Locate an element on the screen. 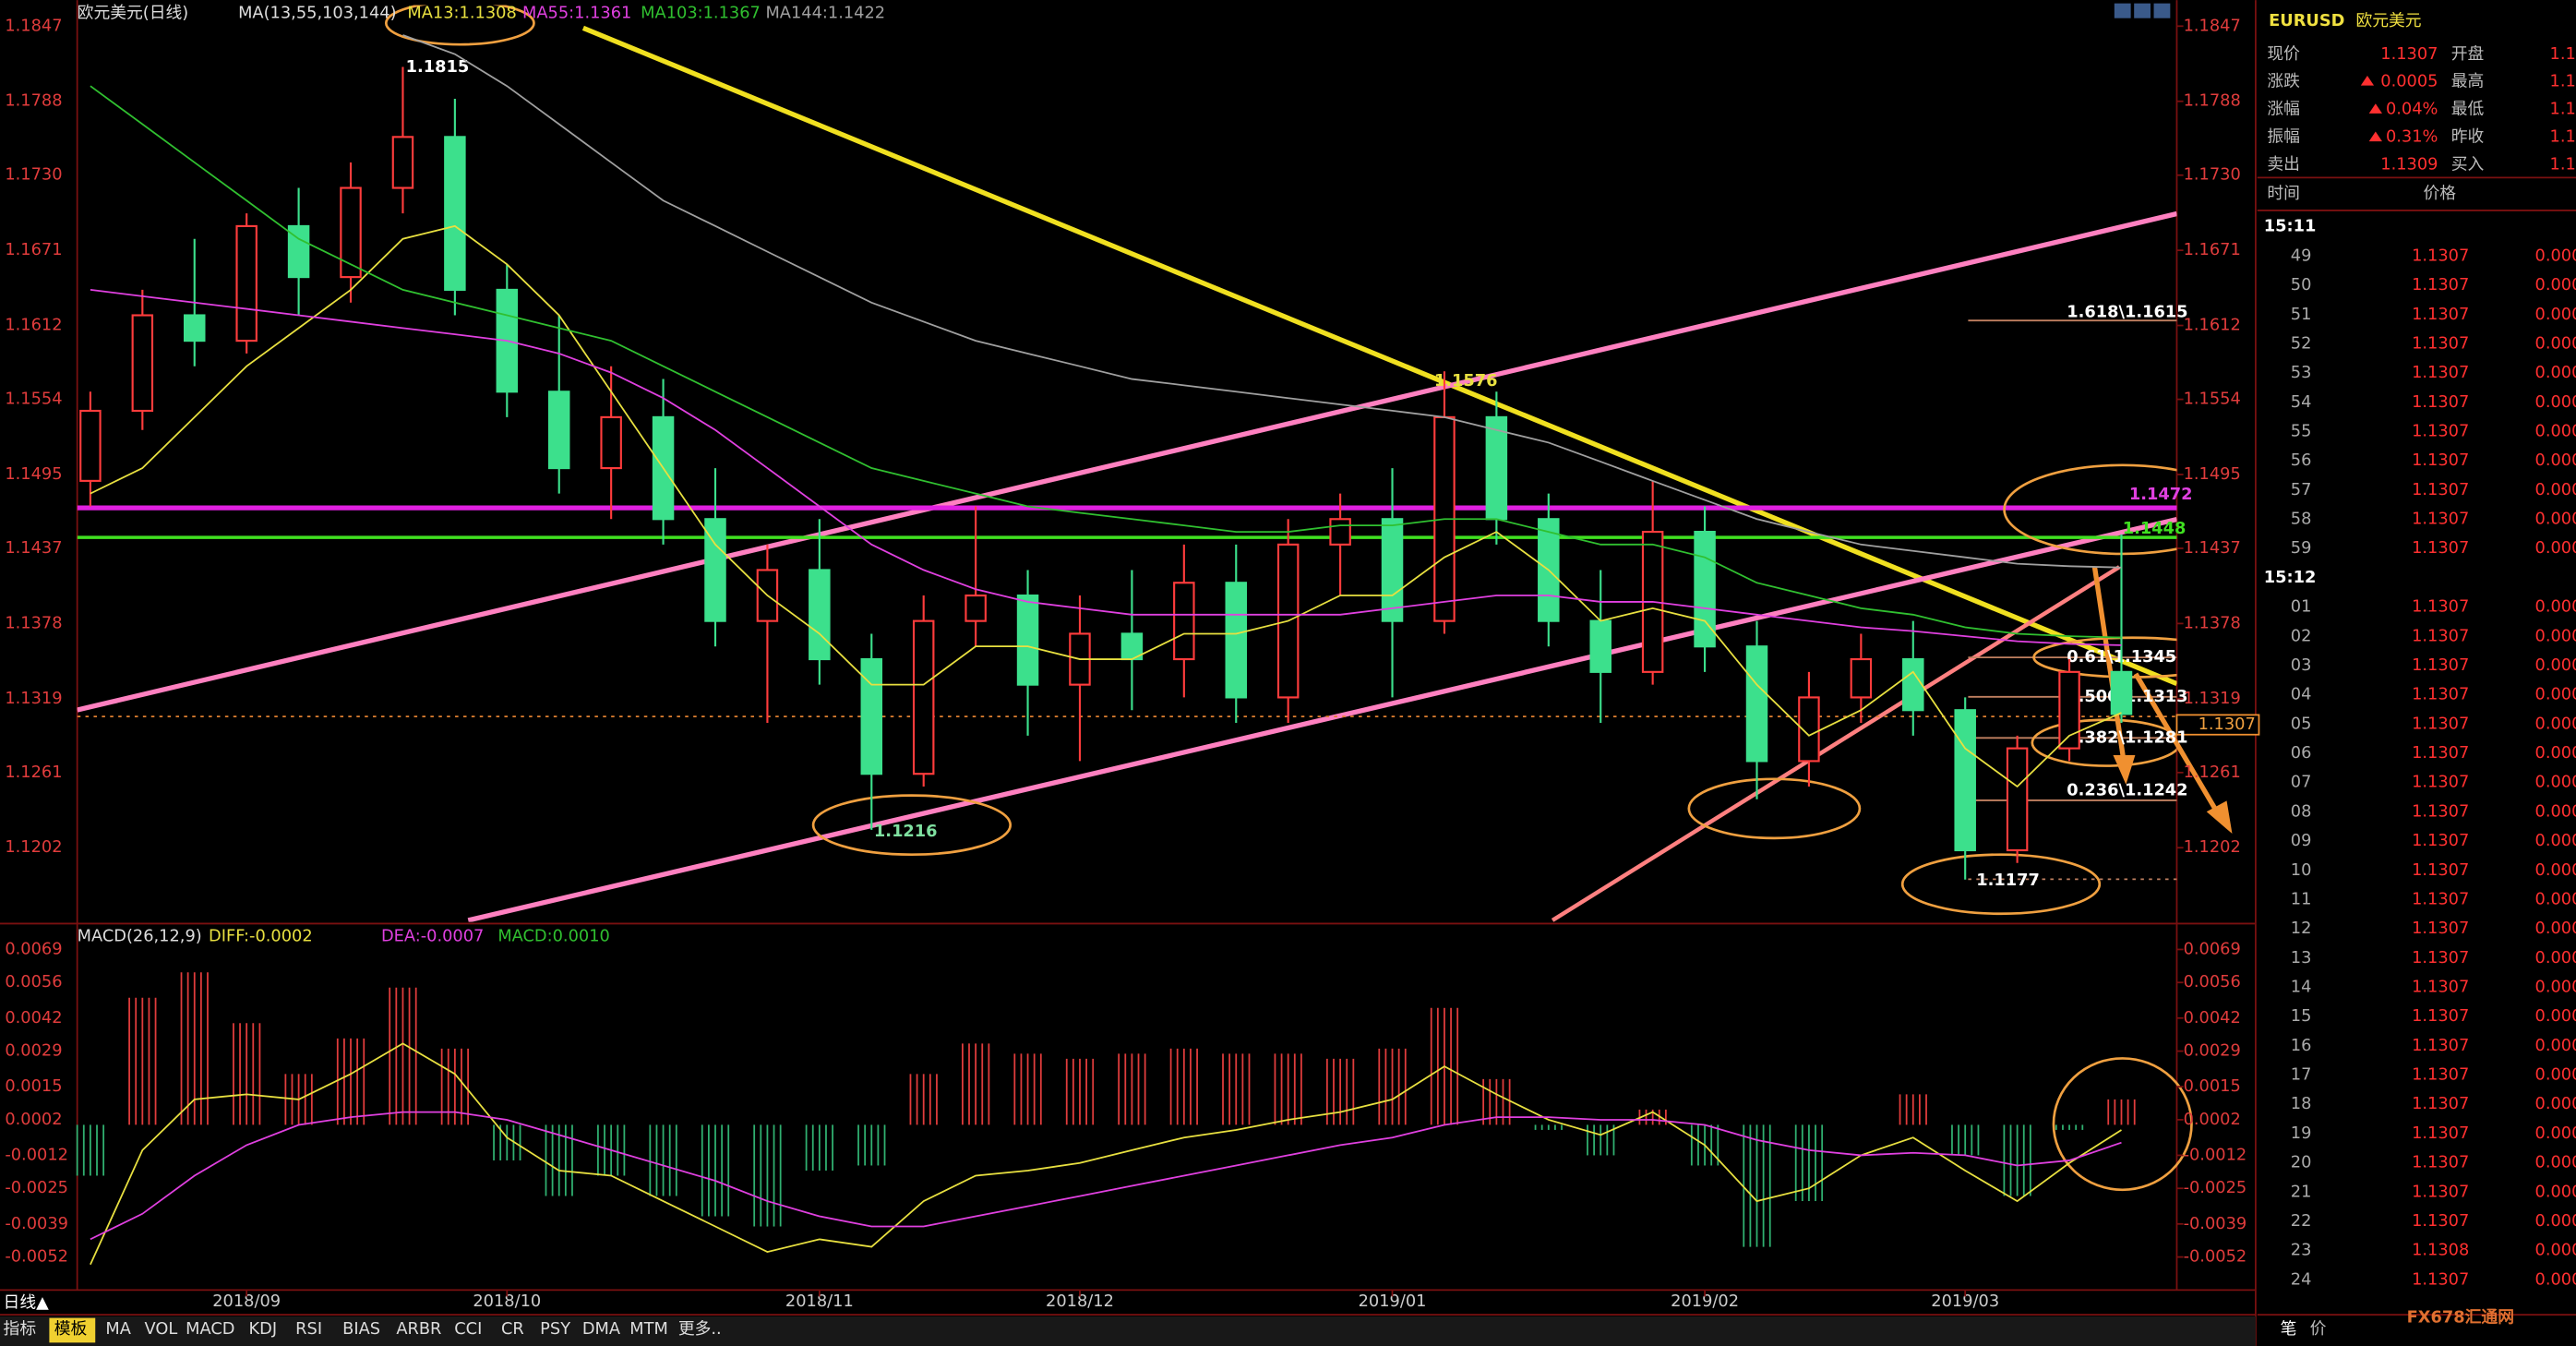 The height and width of the screenshot is (1346, 2576). tick-price: 1.1308 is located at coordinates (2440, 1250).